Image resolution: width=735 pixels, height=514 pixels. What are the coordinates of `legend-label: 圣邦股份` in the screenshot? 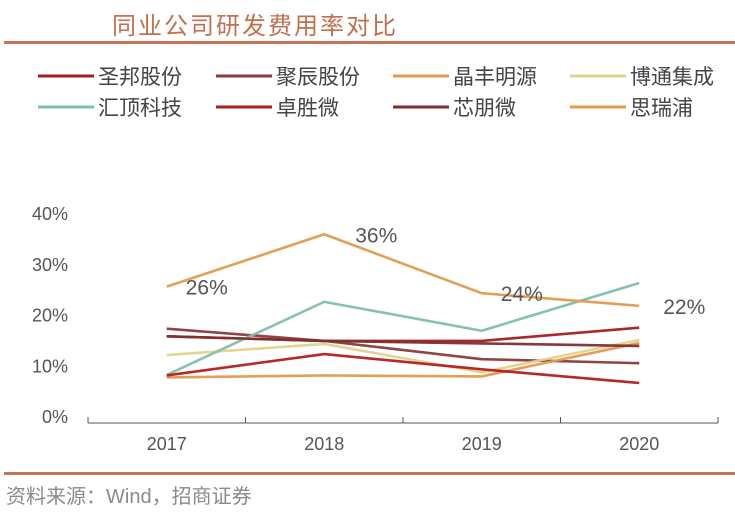 It's located at (140, 77).